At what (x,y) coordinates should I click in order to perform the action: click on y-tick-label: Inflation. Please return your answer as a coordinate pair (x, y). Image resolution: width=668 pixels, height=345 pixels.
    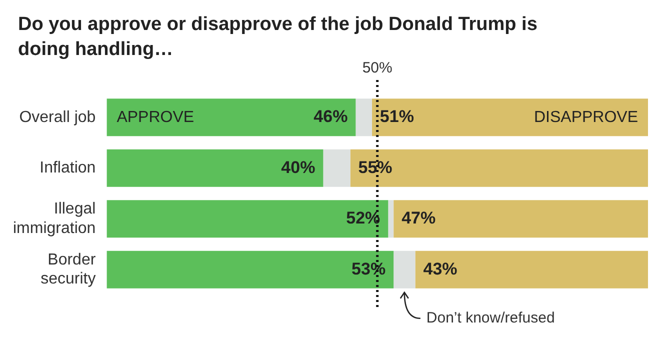
    Looking at the image, I should click on (68, 168).